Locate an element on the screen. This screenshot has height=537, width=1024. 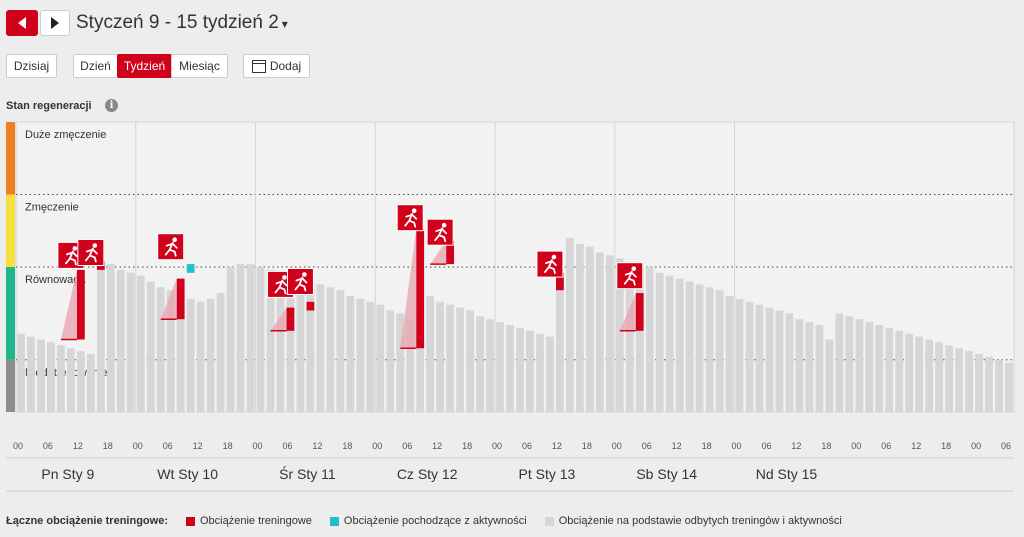
caret-down-icon: ▾ is located at coordinates (284, 24).